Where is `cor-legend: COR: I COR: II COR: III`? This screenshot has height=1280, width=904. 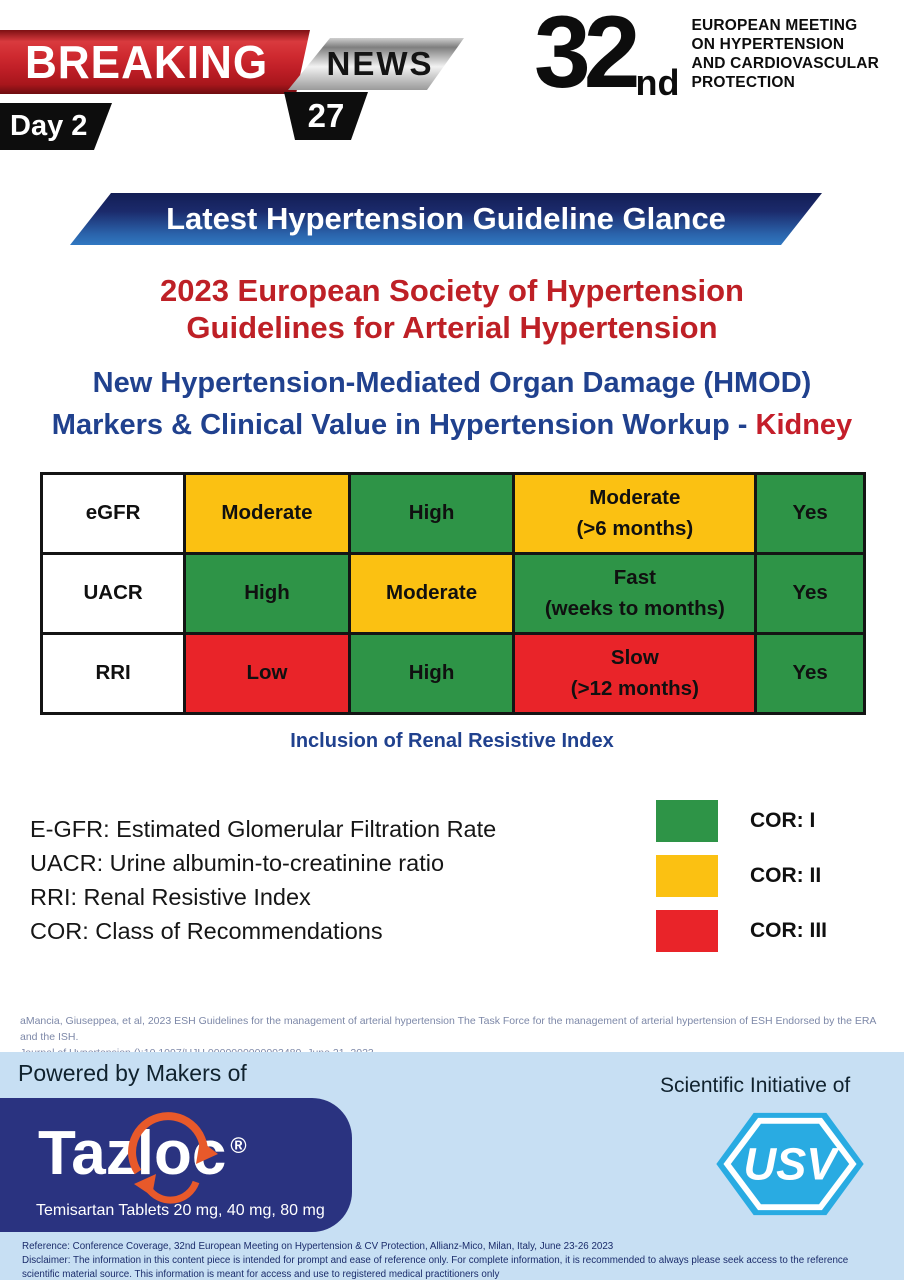 cor-legend: COR: I COR: II COR: III is located at coordinates (741, 876).